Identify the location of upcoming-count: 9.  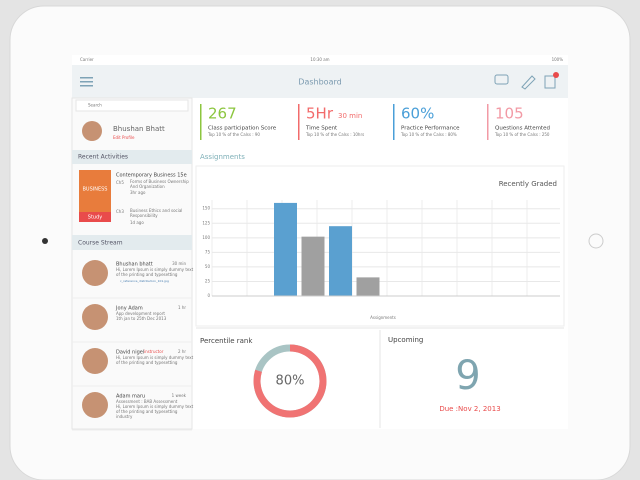
(467, 376).